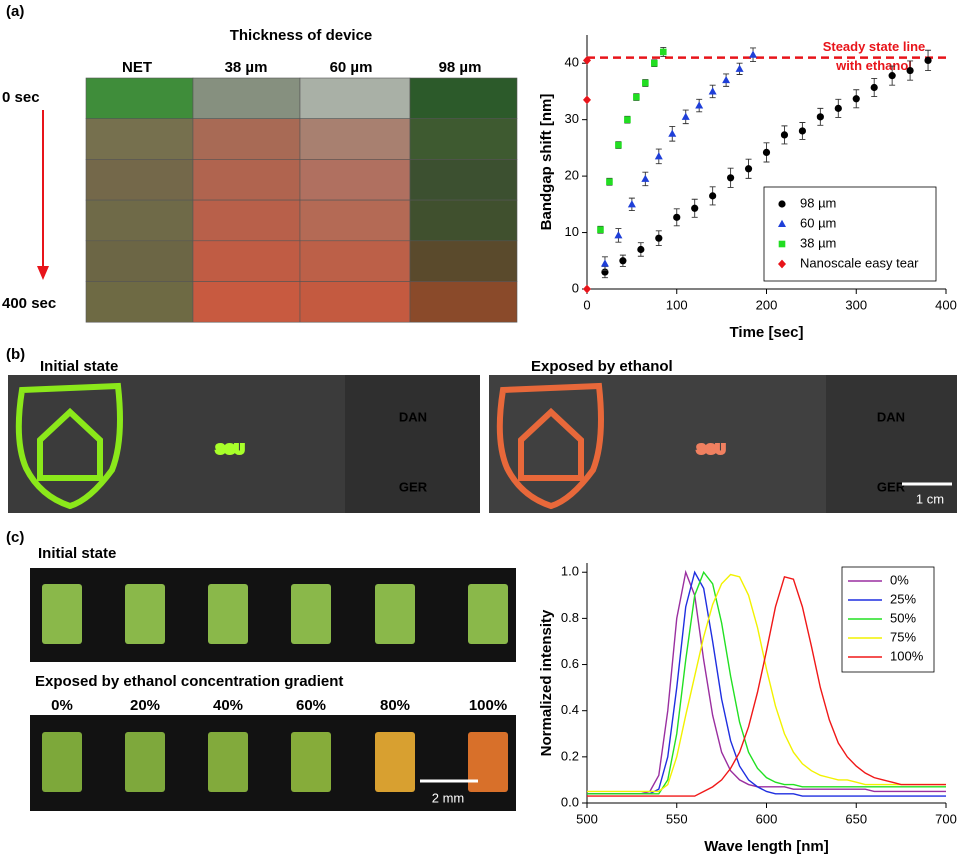 This screenshot has height=858, width=964. I want to click on y-tick-label: 40, so click(572, 62).